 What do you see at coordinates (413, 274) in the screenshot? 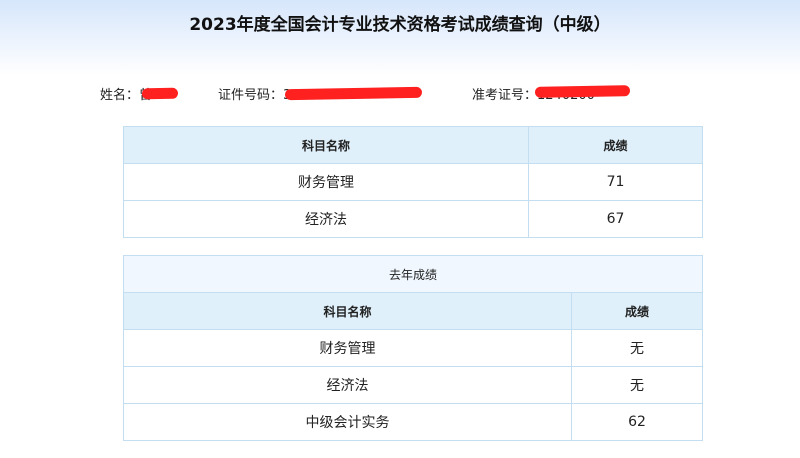
I see `table-caption: 去年成绩` at bounding box center [413, 274].